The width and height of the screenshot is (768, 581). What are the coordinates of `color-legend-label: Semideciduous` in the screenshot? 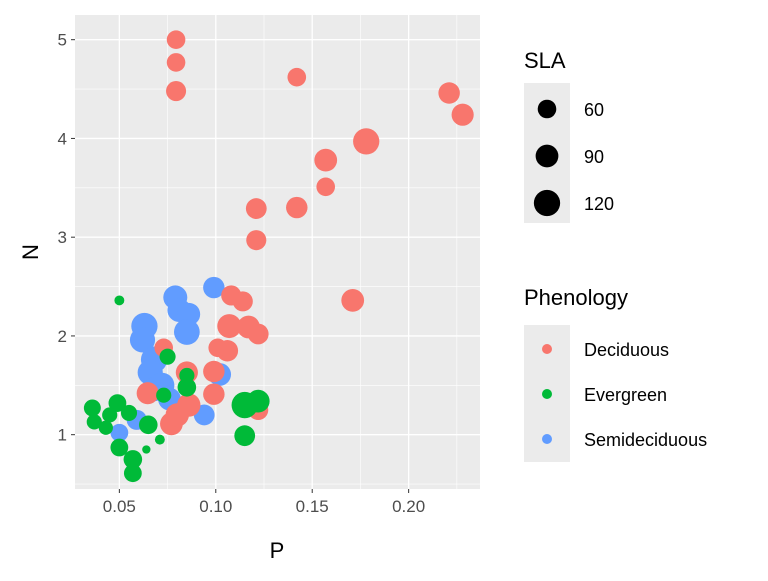 It's located at (645, 440).